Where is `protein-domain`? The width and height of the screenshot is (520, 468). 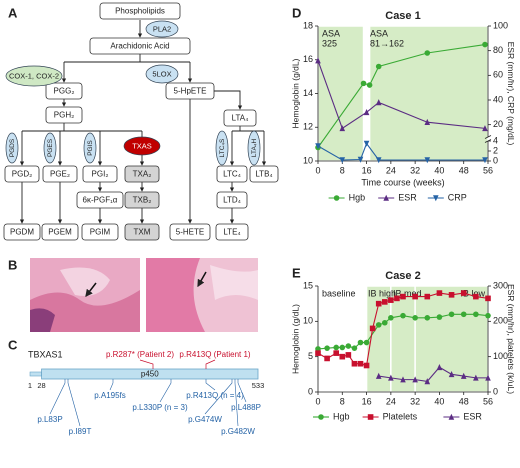 protein-domain is located at coordinates (150, 374).